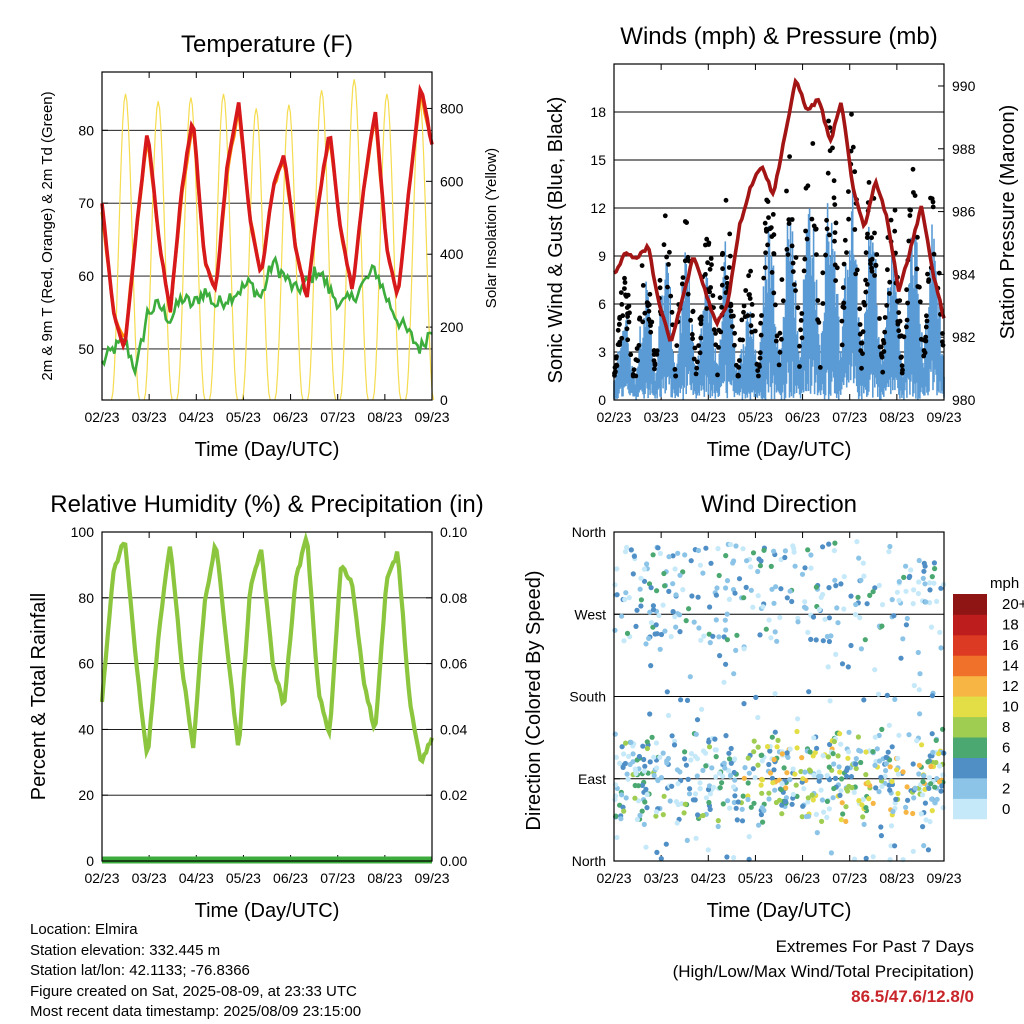 This screenshot has height=1024, width=1024. Describe the element at coordinates (970, 727) in the screenshot. I see `colorbar-swatch` at that location.